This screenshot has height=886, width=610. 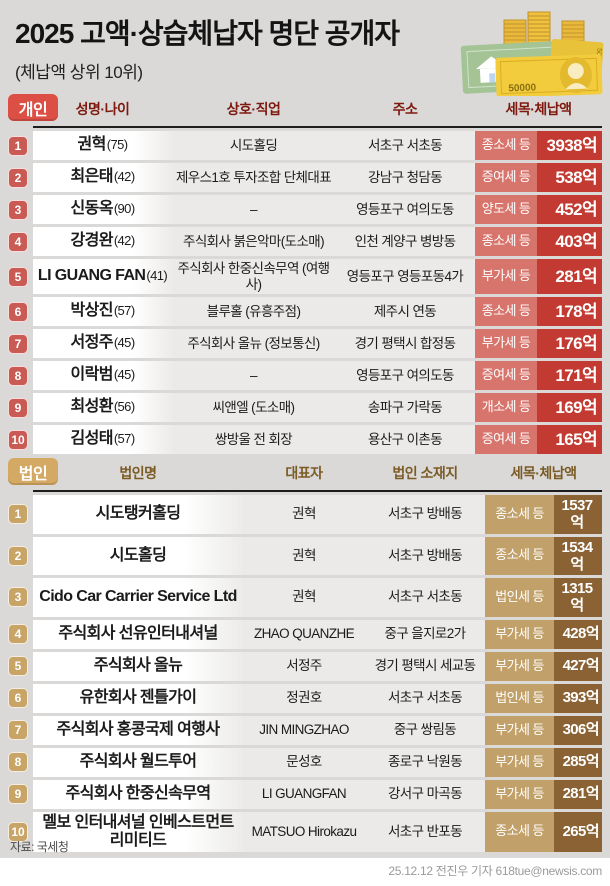 I want to click on rank-badge: 8, so click(x=18, y=375).